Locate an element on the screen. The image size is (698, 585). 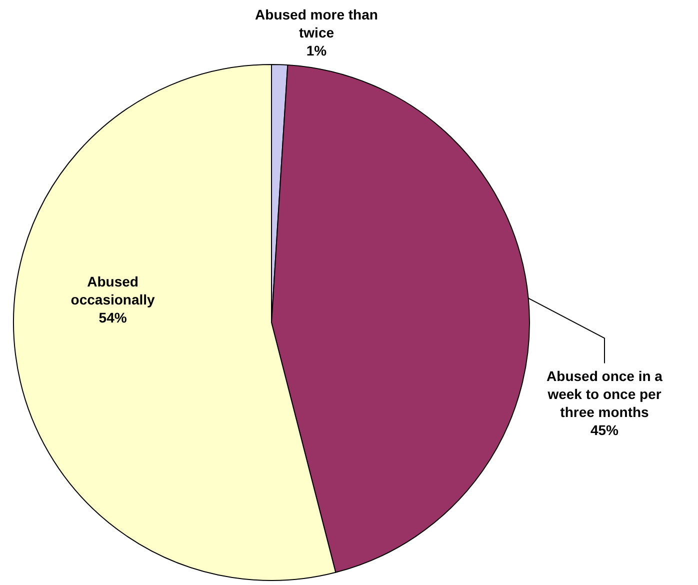
slice-label: Abused more than twice is located at coordinates (316, 23).